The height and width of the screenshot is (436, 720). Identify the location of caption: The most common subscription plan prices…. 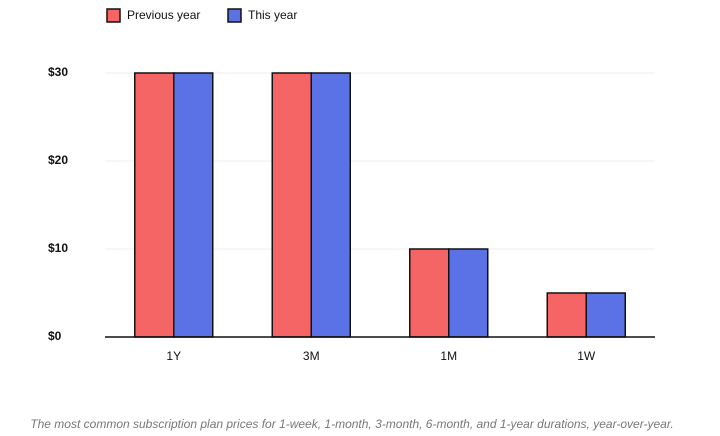
(351, 424).